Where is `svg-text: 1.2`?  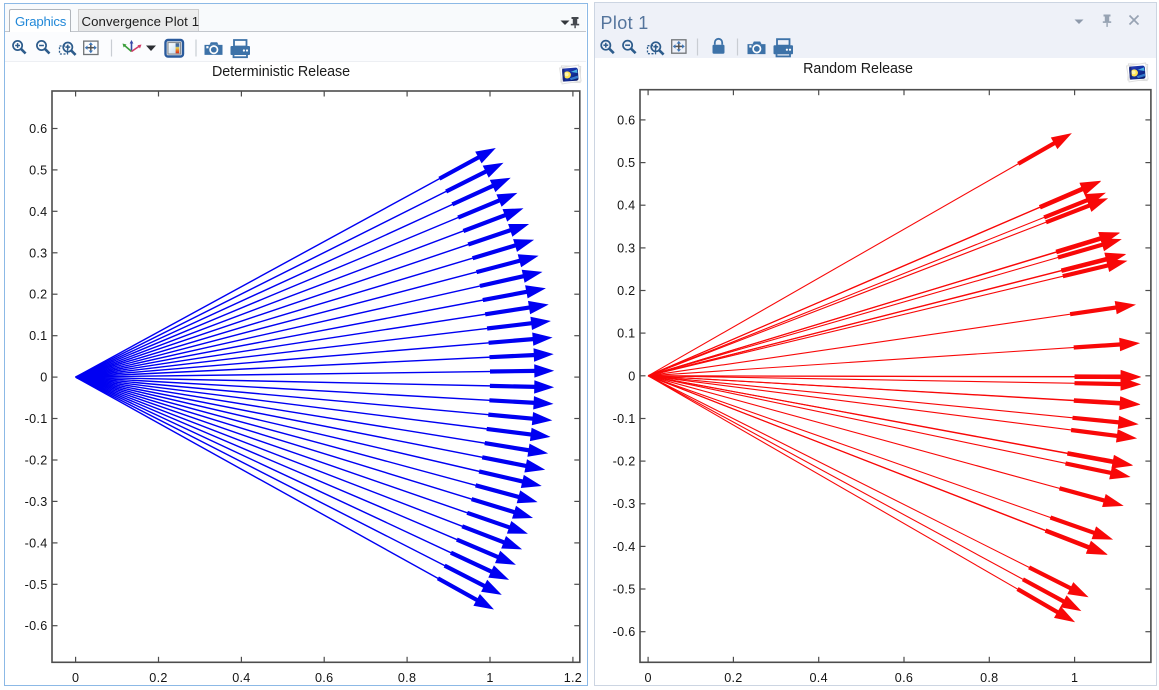 svg-text: 1.2 is located at coordinates (573, 678).